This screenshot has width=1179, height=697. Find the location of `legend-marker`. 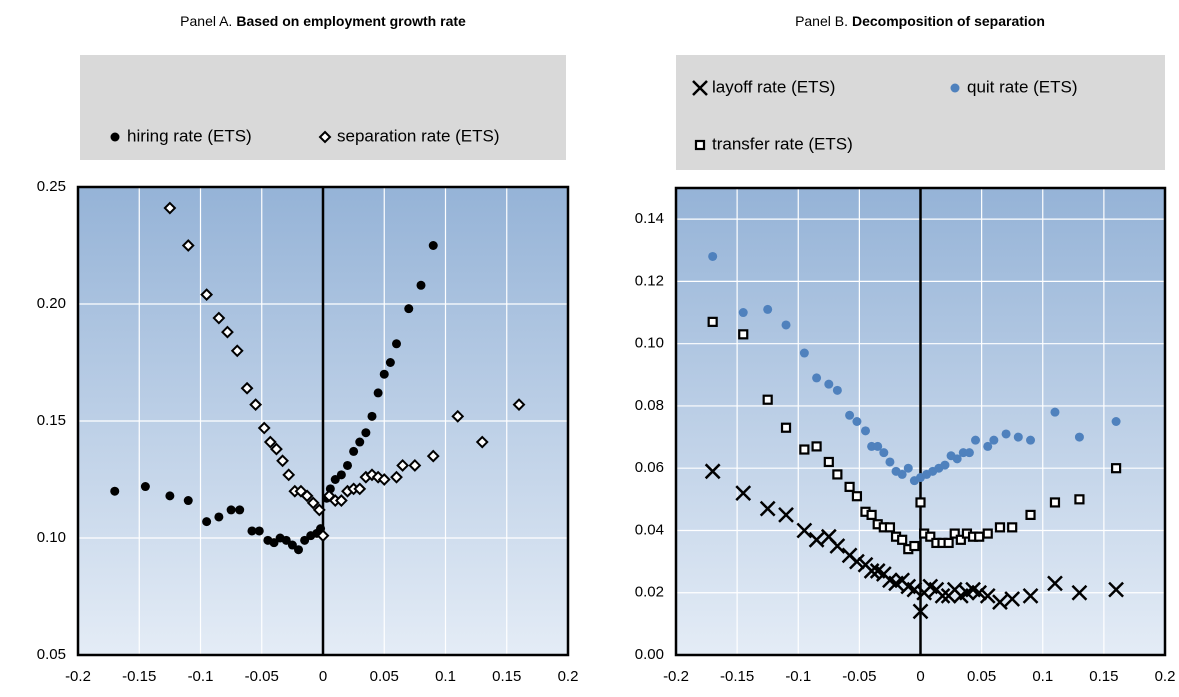

legend-marker is located at coordinates (700, 145).